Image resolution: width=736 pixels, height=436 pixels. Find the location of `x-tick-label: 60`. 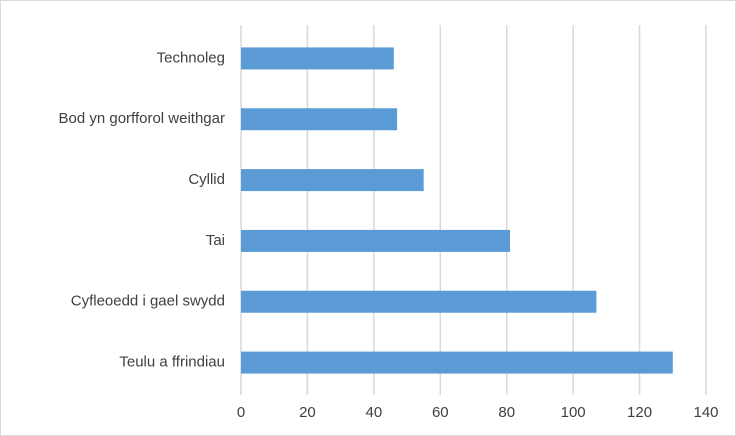

x-tick-label: 60 is located at coordinates (440, 412).